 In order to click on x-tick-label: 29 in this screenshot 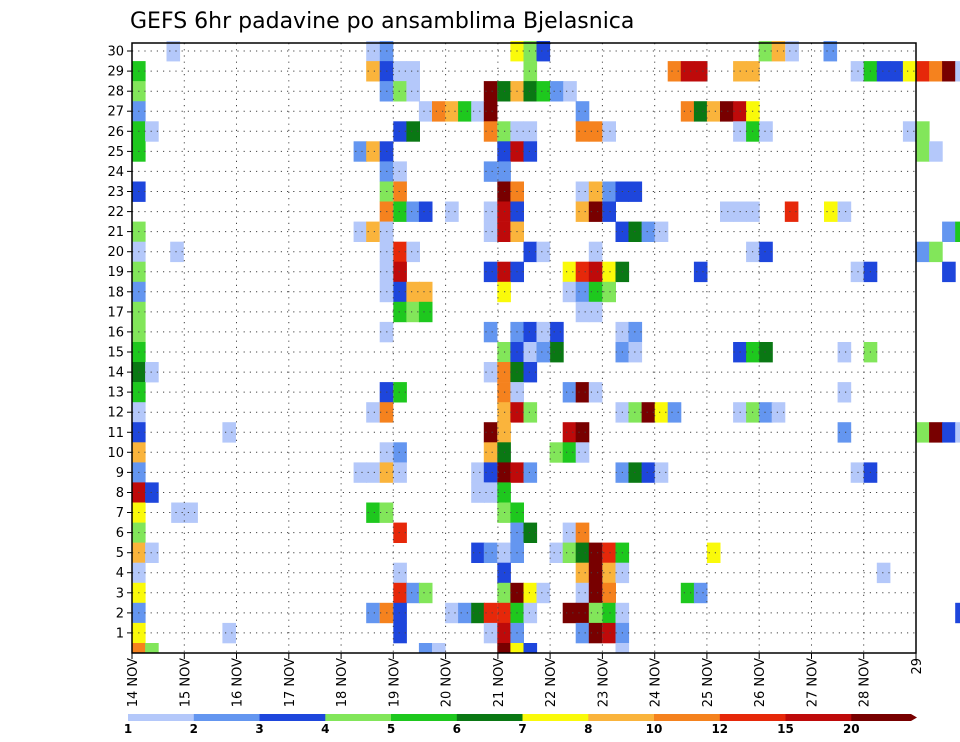, I will do `click(917, 666)`.